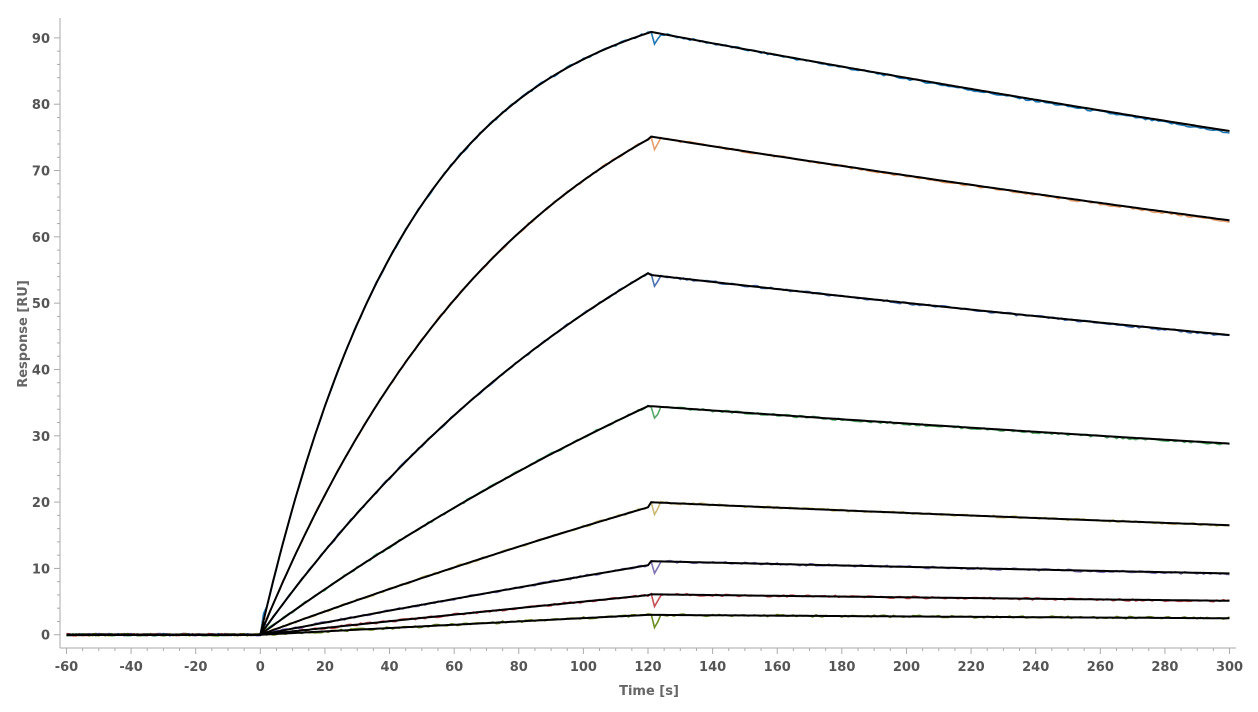  I want to click on x-tick-label: 100, so click(583, 667).